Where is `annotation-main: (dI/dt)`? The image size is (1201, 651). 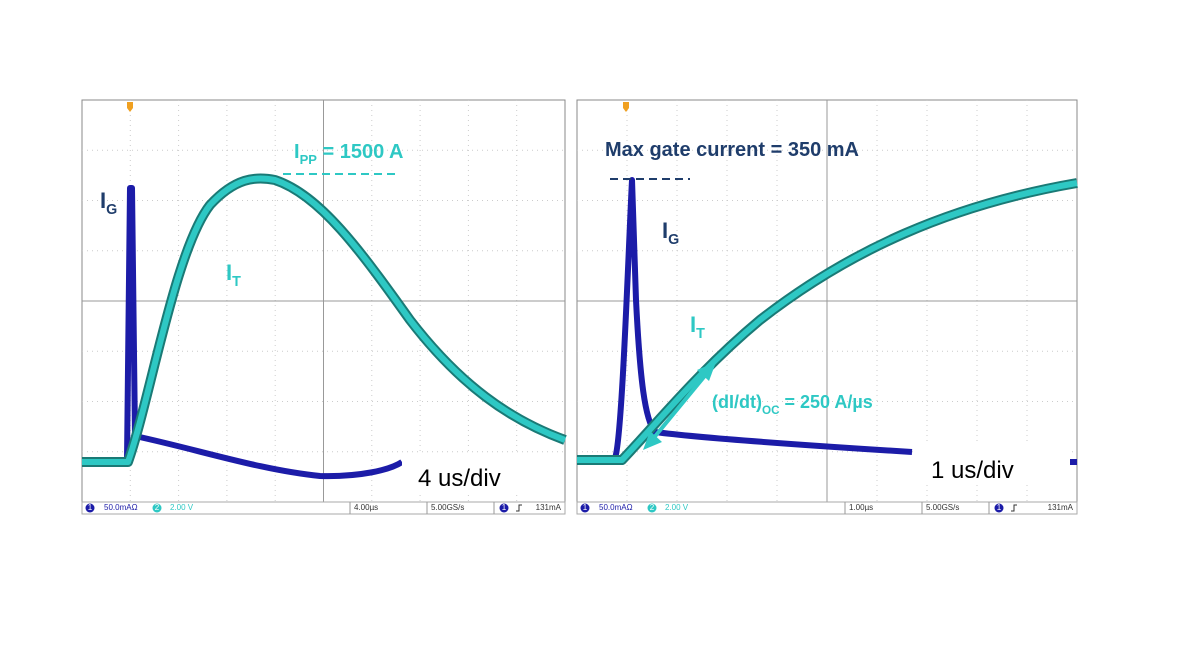 annotation-main: (dI/dt) is located at coordinates (737, 402).